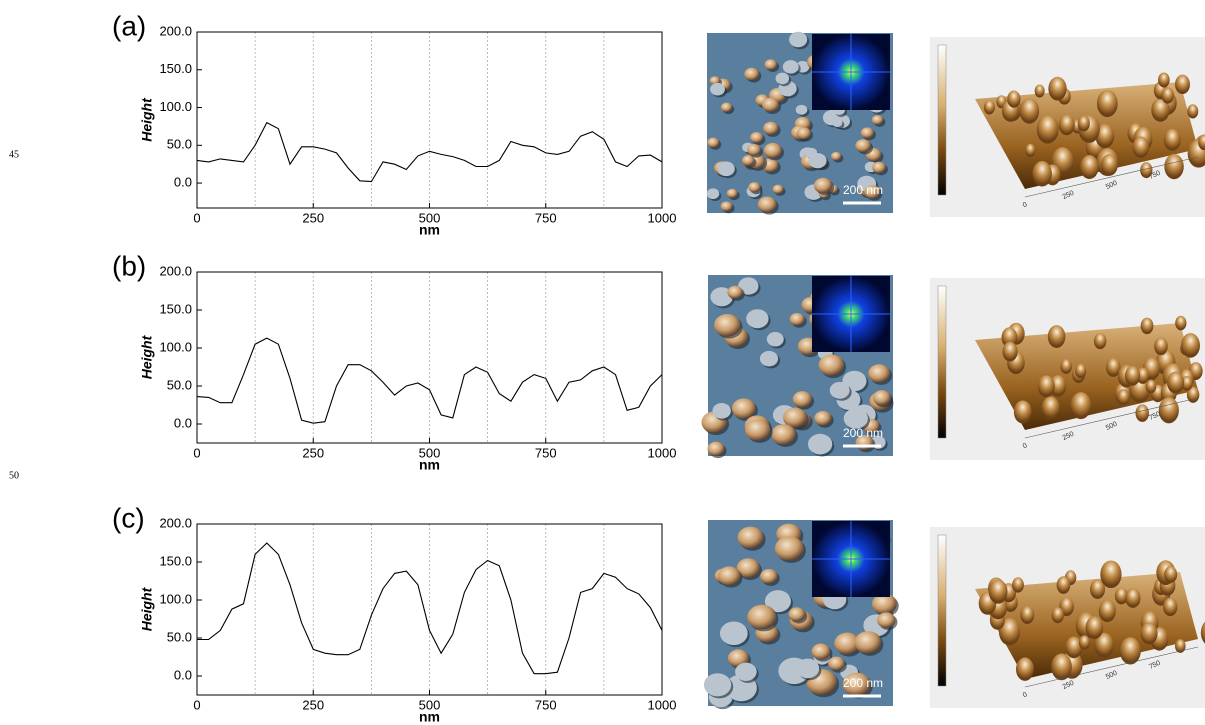  Describe the element at coordinates (14, 475) in the screenshot. I see `margin-number: 50` at that location.